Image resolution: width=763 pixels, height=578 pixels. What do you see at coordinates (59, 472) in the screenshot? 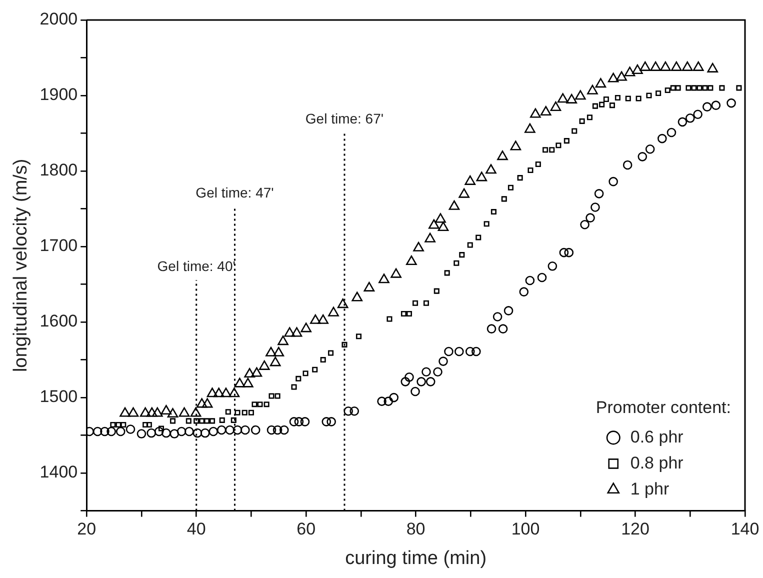
I see `y-tick-label: 1400` at bounding box center [59, 472].